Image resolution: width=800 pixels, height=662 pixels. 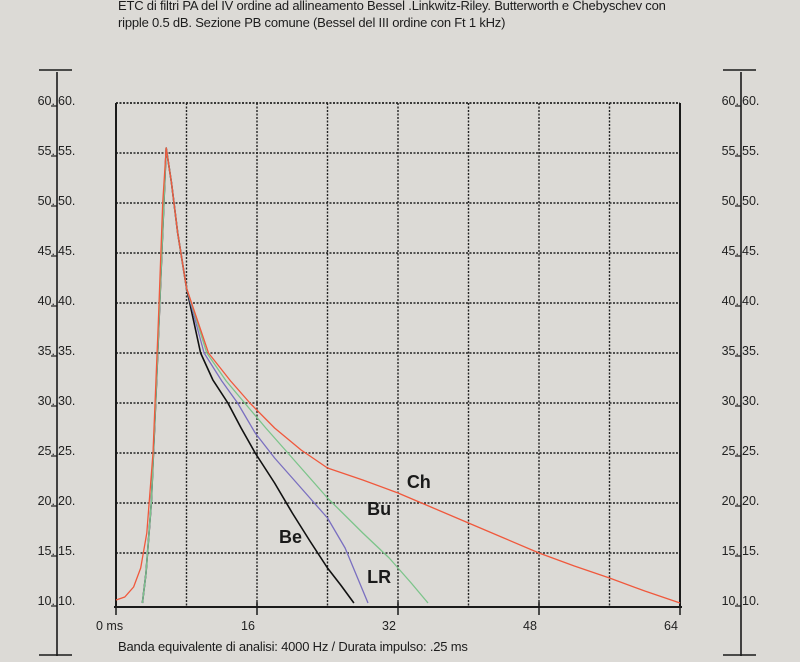 I want to click on right-axis-label-outer: 35., so click(x=730, y=351).